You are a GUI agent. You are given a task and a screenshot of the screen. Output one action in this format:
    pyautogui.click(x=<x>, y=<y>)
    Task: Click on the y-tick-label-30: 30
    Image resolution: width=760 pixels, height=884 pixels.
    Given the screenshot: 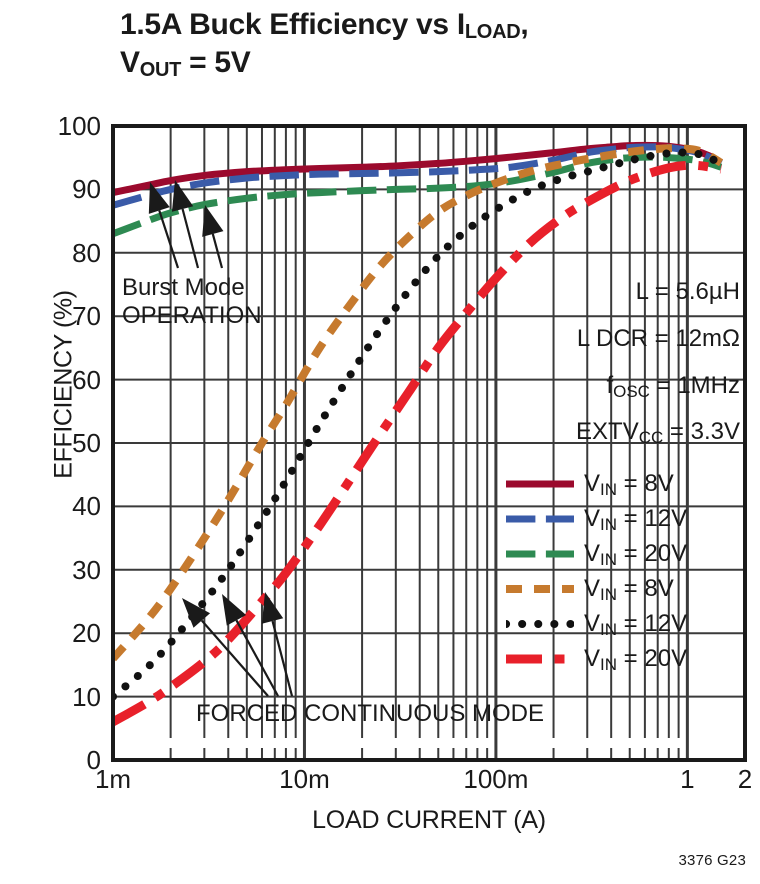 What is the action you would take?
    pyautogui.click(x=86, y=569)
    